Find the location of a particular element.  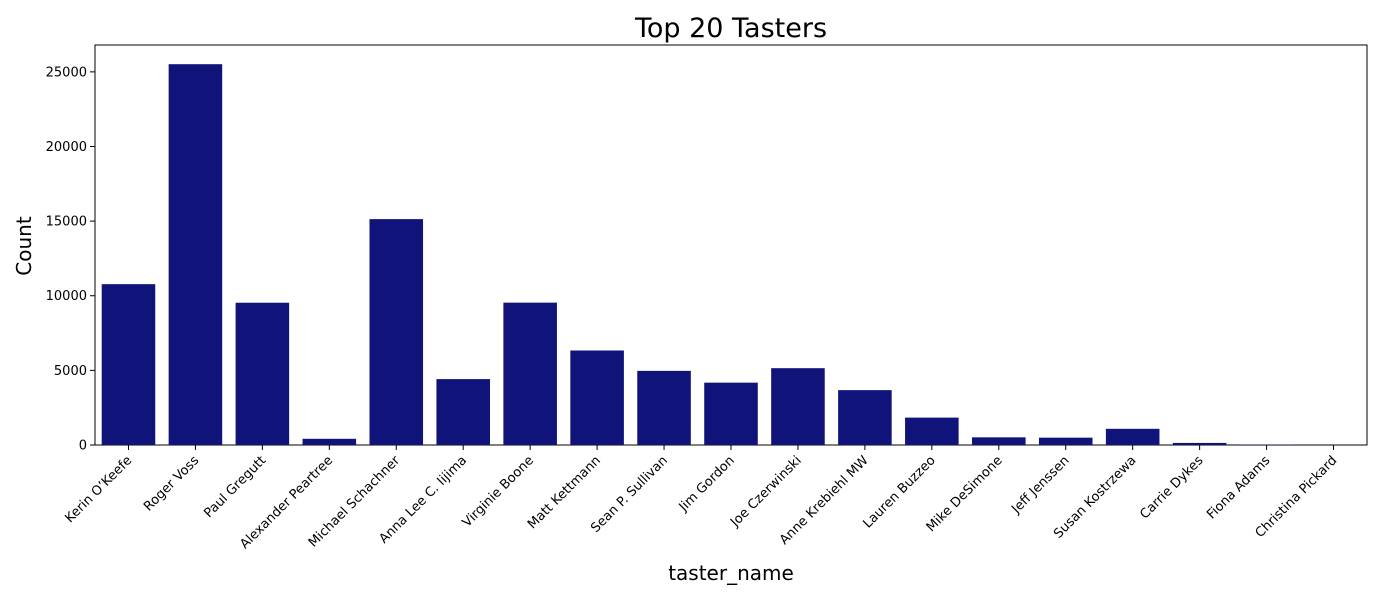

x-tick-label: Lauren Buzzeo is located at coordinates (899, 492).